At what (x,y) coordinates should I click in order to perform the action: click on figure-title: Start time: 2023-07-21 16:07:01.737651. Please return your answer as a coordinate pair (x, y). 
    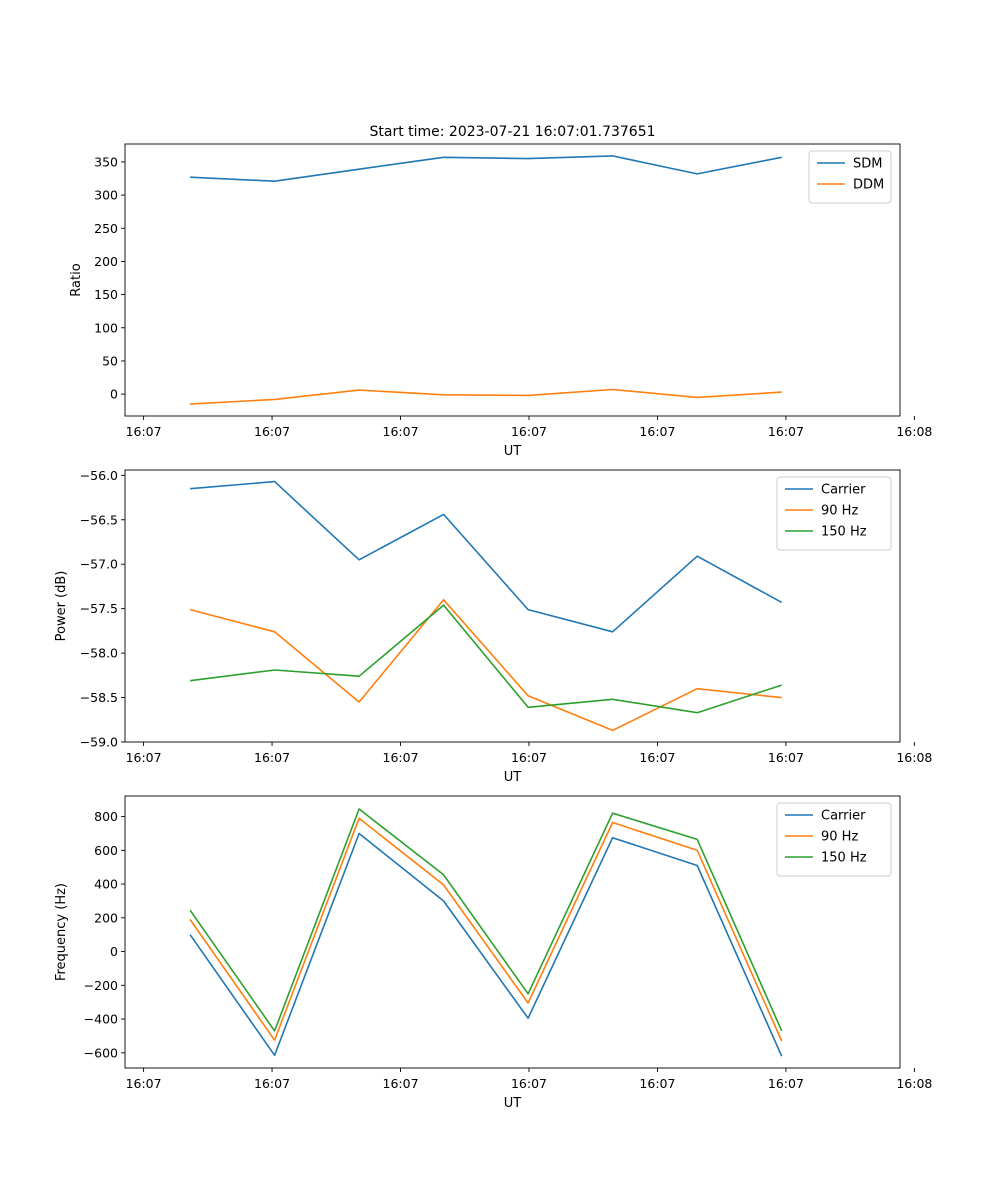
    Looking at the image, I should click on (512, 132).